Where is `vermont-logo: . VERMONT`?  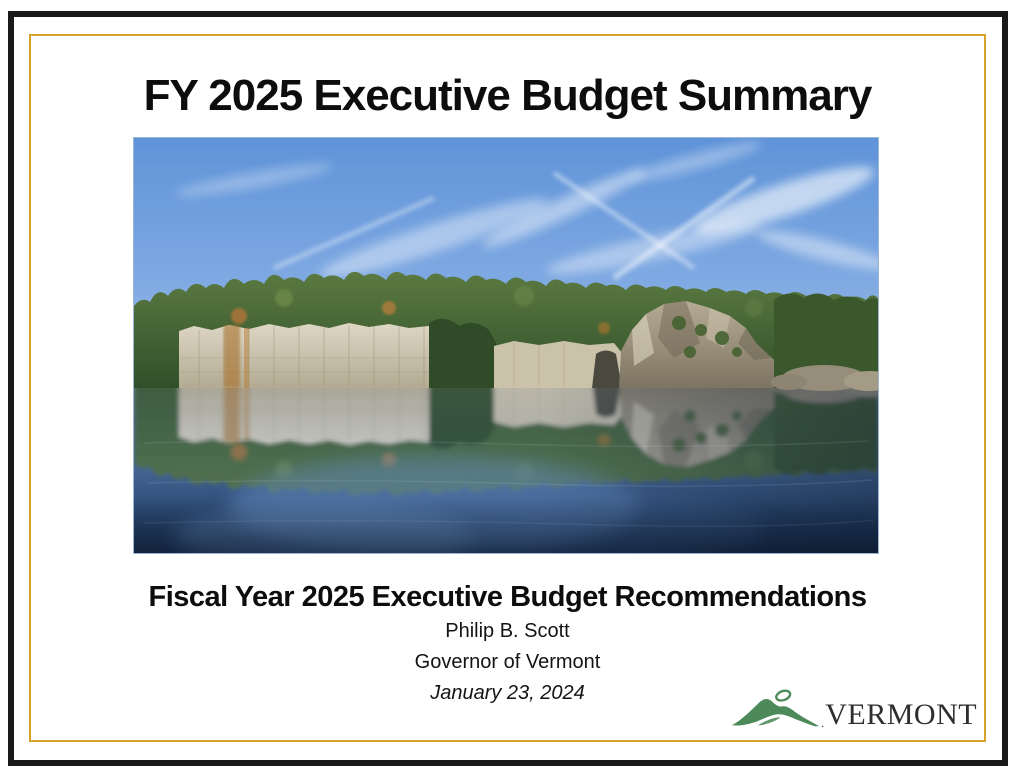
vermont-logo: . VERMONT is located at coordinates (854, 709).